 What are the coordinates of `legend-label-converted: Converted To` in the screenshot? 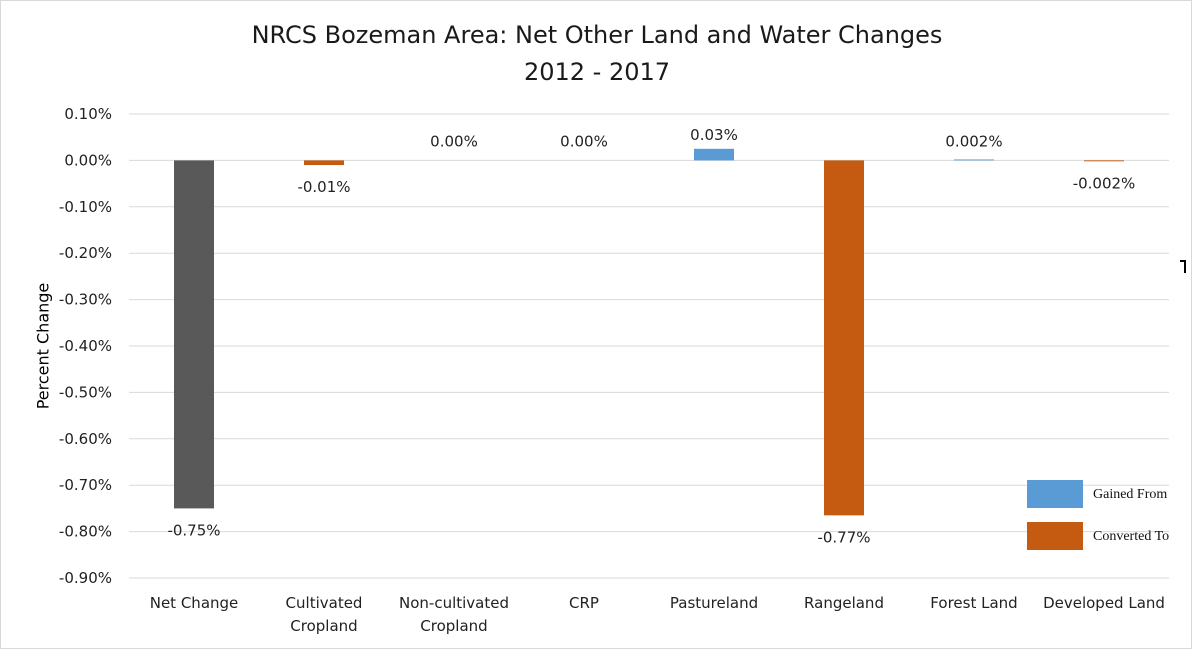 It's located at (1131, 536).